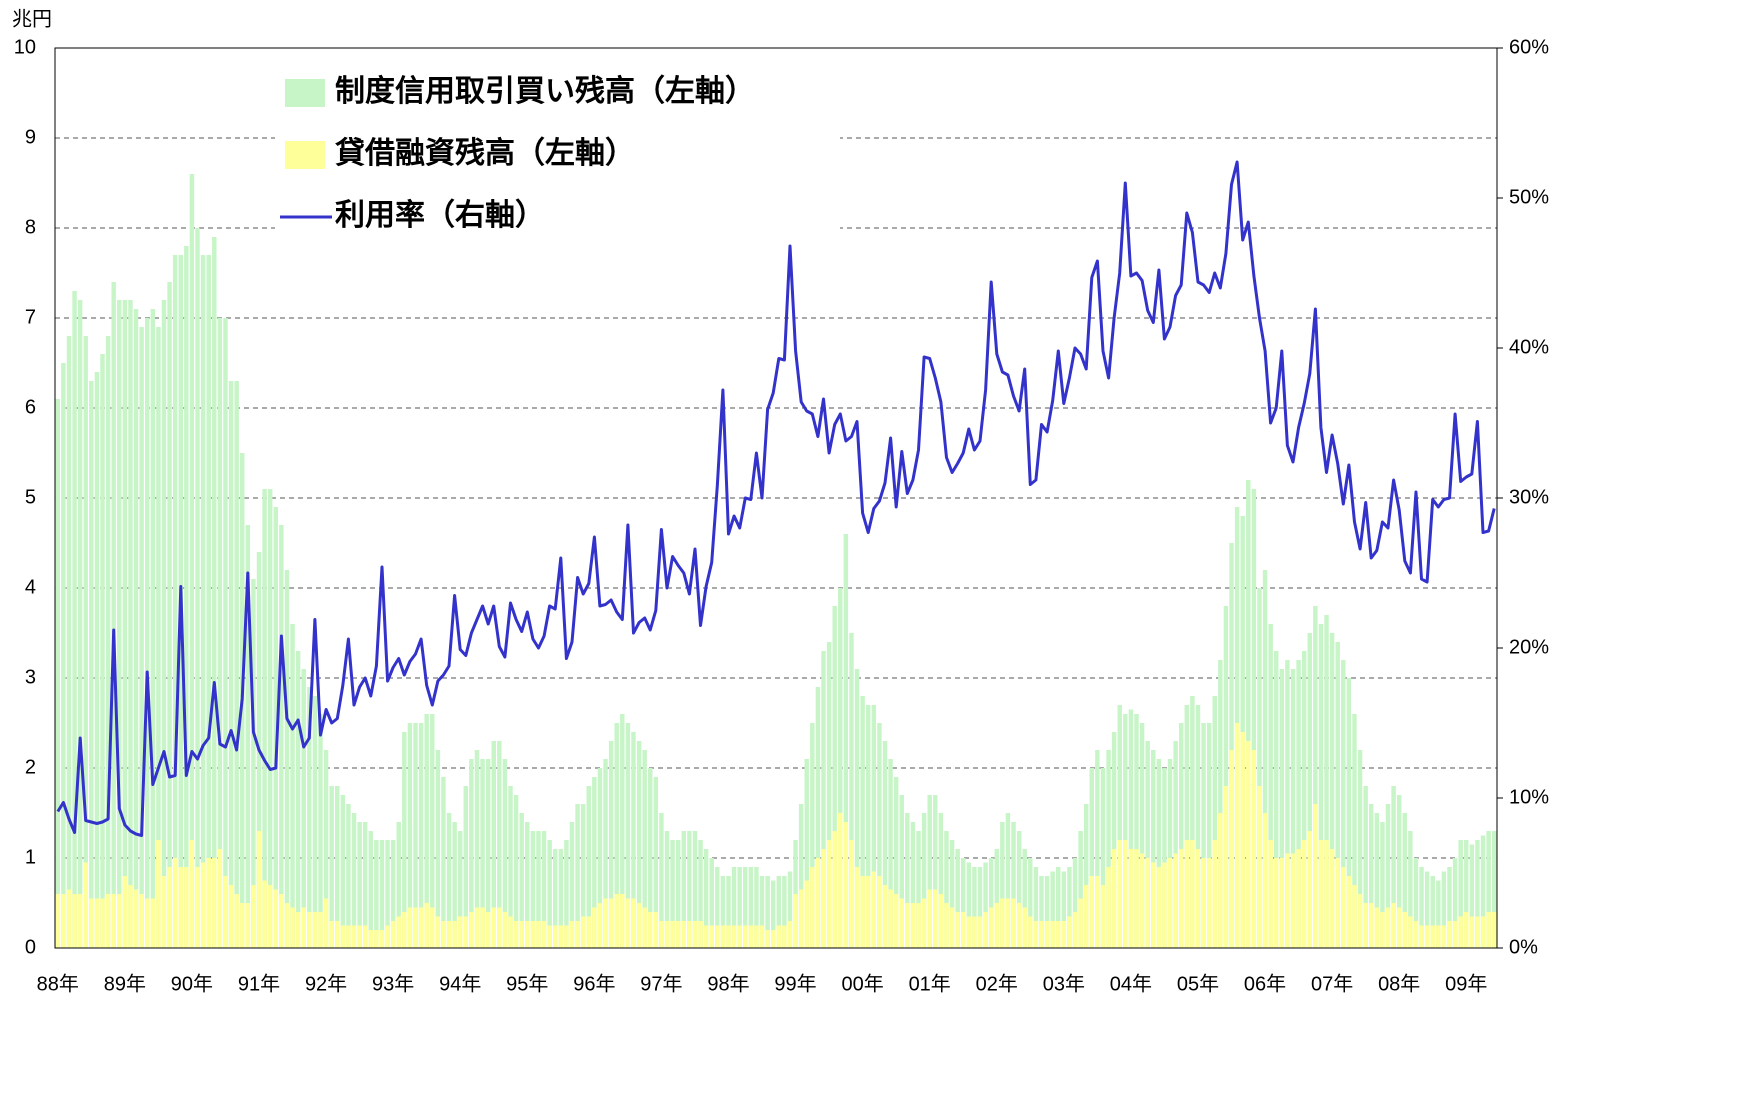  Describe the element at coordinates (997, 983) in the screenshot. I see `x-tick-label: 02年` at that location.